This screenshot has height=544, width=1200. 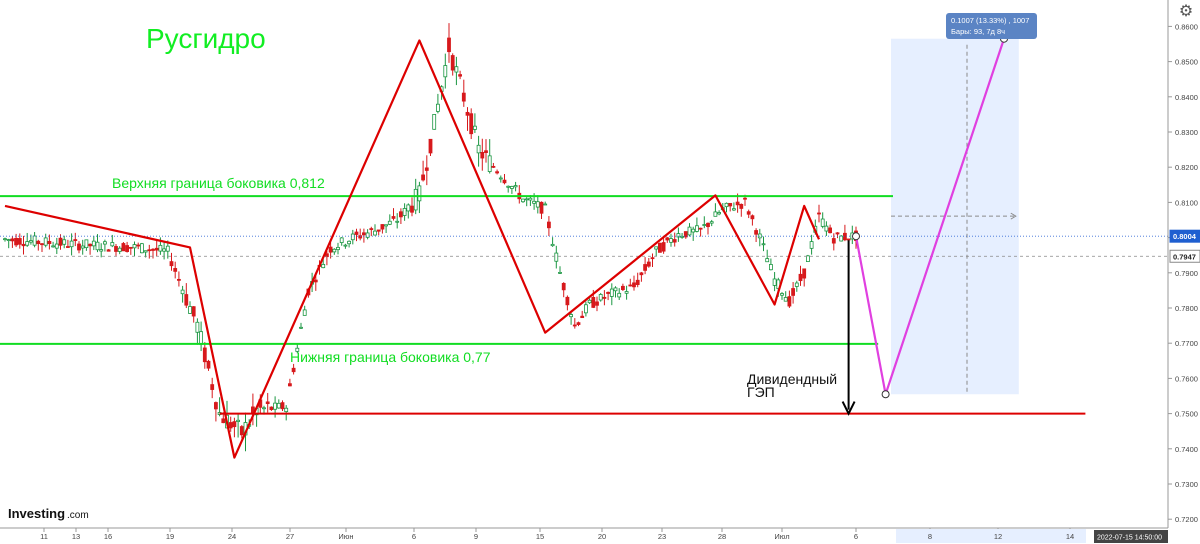 I want to click on x-tick-label: 11, so click(x=44, y=536).